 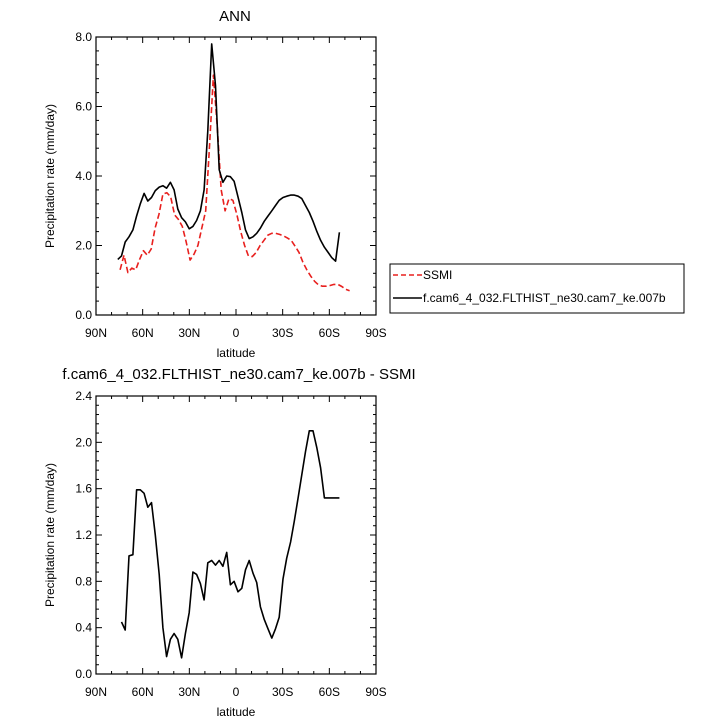 What do you see at coordinates (83, 581) in the screenshot?
I see `y-tick-label: 0.8` at bounding box center [83, 581].